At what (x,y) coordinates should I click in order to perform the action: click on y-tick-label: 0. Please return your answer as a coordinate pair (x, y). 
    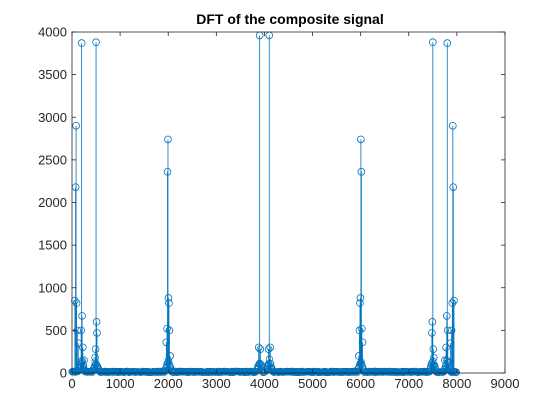
    Looking at the image, I should click on (63, 373).